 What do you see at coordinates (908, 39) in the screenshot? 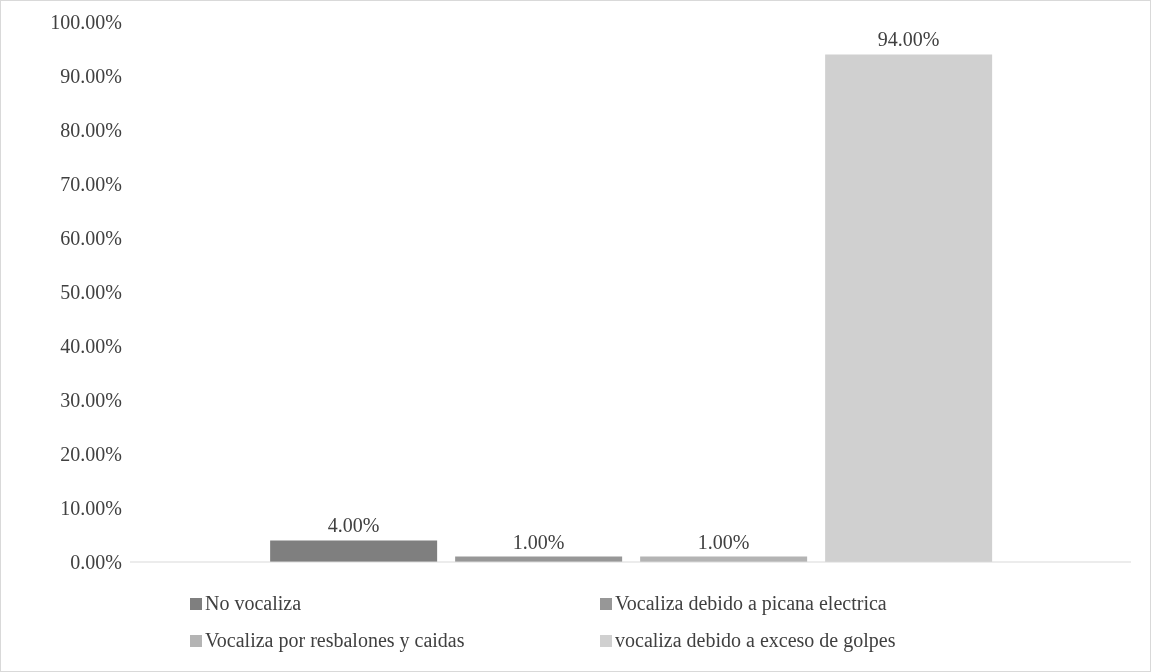
I see `data-label: 94.00%` at bounding box center [908, 39].